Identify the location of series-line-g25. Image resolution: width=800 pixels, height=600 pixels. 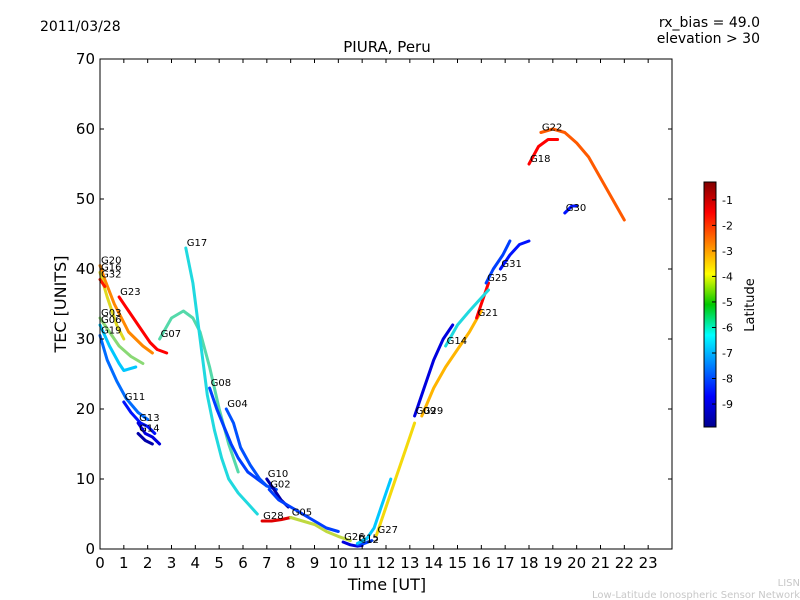
(498, 262).